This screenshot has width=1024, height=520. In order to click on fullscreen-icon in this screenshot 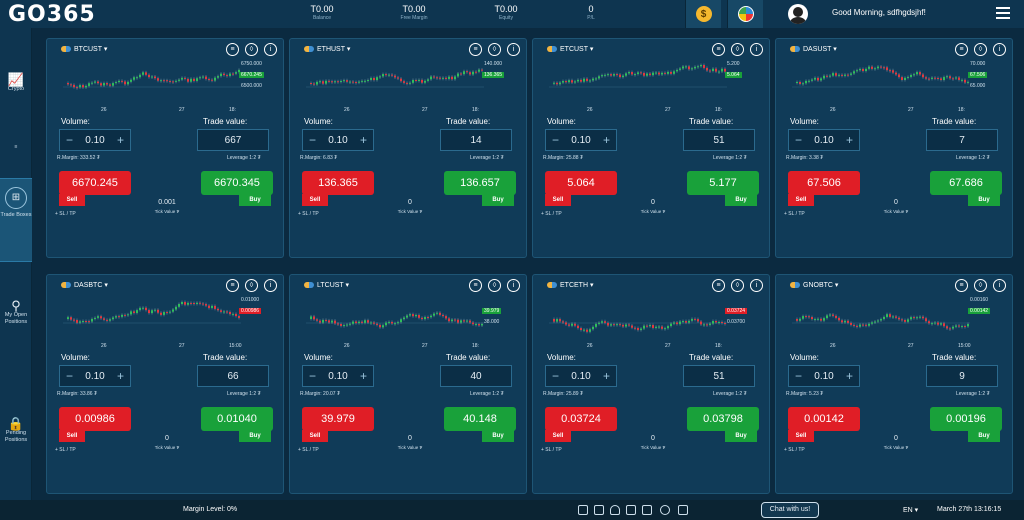, I will do `click(683, 510)`.